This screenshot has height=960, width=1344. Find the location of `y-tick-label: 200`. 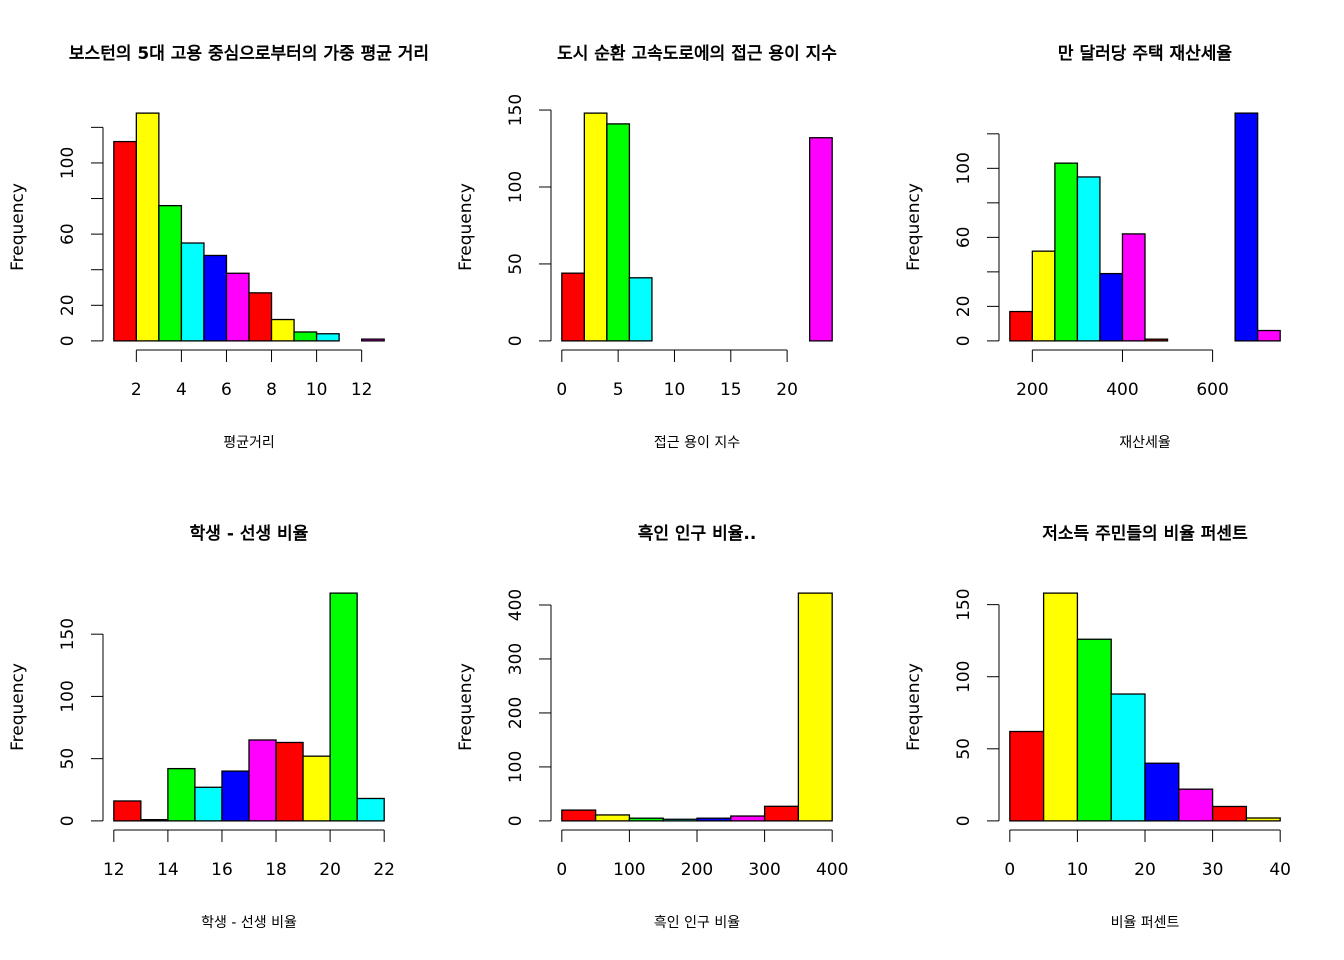

y-tick-label: 200 is located at coordinates (516, 713).